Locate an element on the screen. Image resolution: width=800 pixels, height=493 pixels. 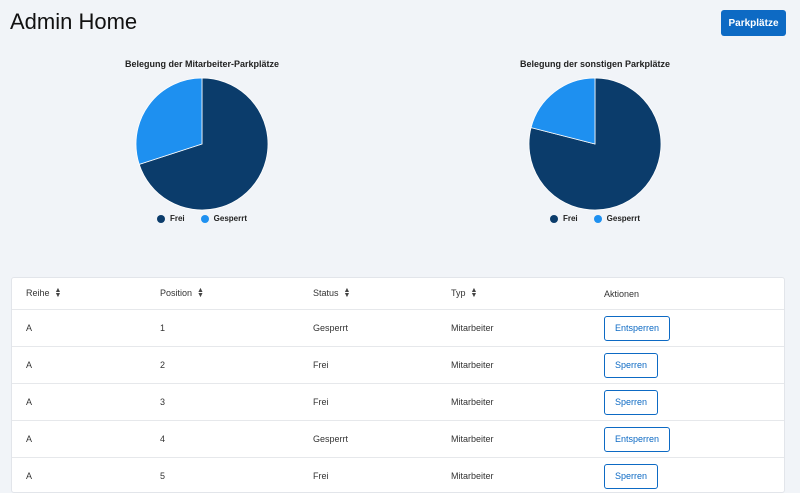
table-row: A 2 Frei Mitarbeiter Sperren is located at coordinates (398, 365).